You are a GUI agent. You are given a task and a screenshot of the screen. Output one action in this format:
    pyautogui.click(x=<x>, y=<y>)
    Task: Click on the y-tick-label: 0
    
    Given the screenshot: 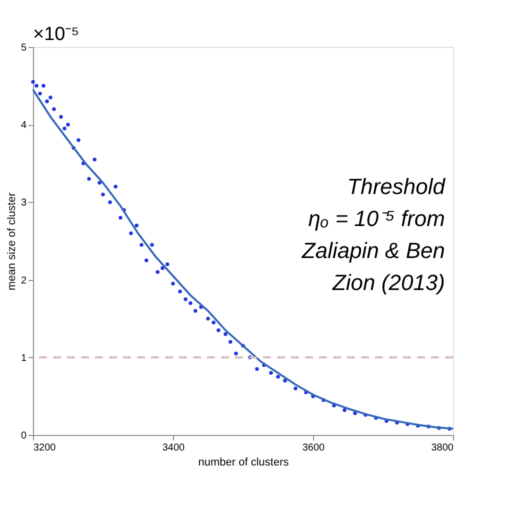 What is the action you would take?
    pyautogui.click(x=23, y=436)
    